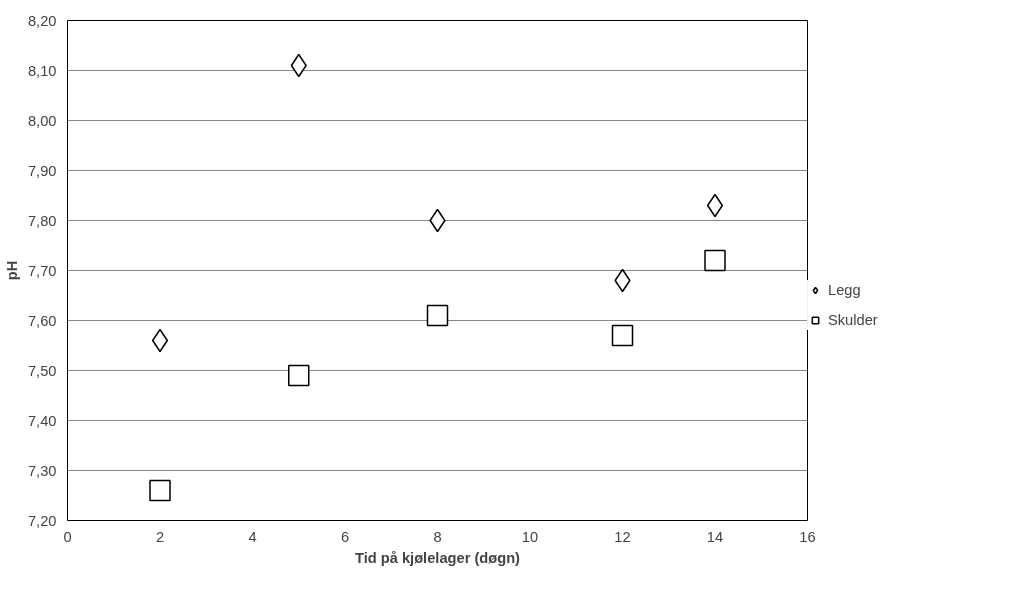 The width and height of the screenshot is (1030, 611). I want to click on x-axis-title: Tid på kjølelager (døgn), so click(437, 557).